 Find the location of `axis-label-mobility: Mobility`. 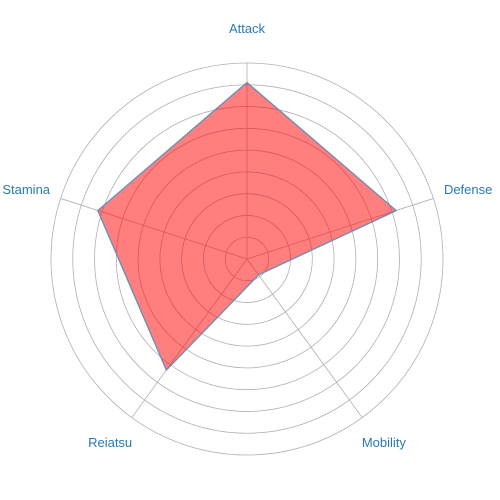

axis-label-mobility: Mobility is located at coordinates (384, 442).